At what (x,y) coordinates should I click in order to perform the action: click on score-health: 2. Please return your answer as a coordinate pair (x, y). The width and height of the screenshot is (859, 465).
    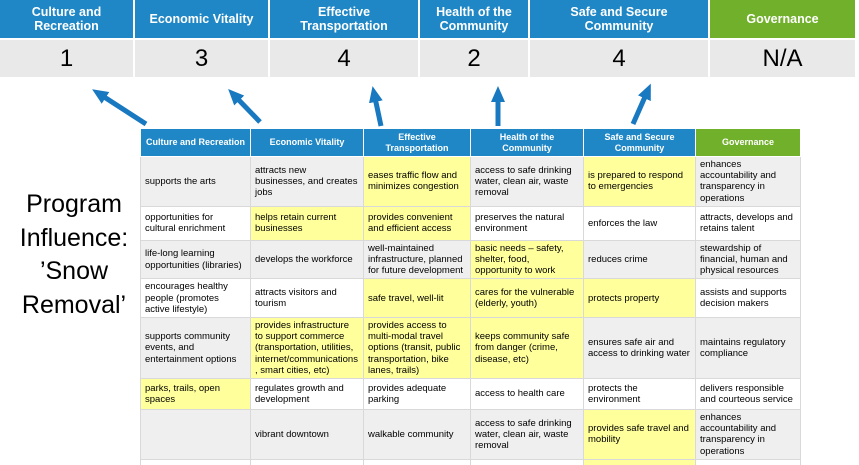
    Looking at the image, I should click on (474, 58).